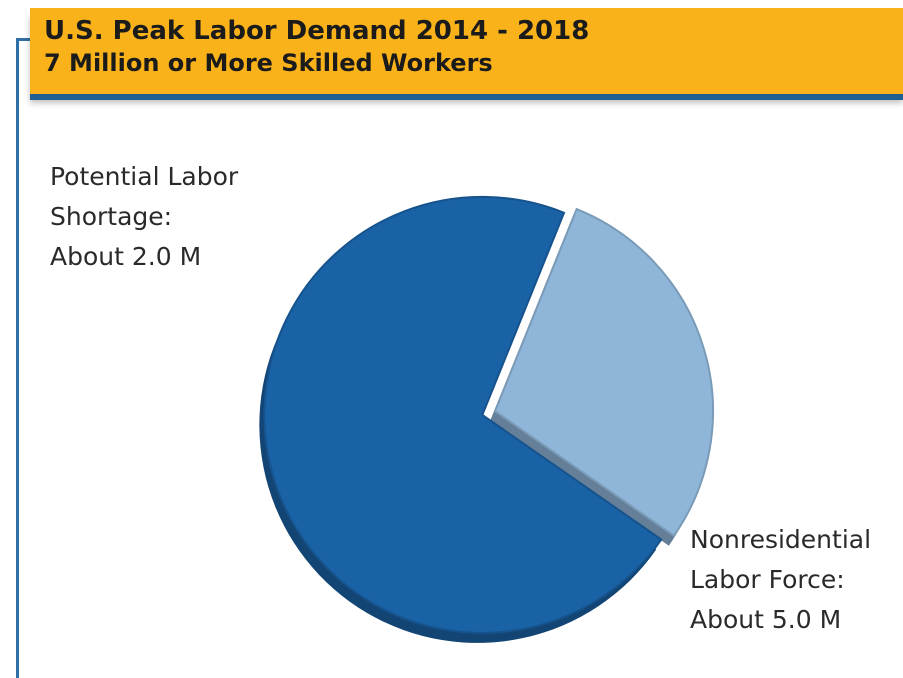 The height and width of the screenshot is (678, 903). I want to click on slice-label-2: Nonresidential Labor Force: About 5.0 M, so click(780, 579).